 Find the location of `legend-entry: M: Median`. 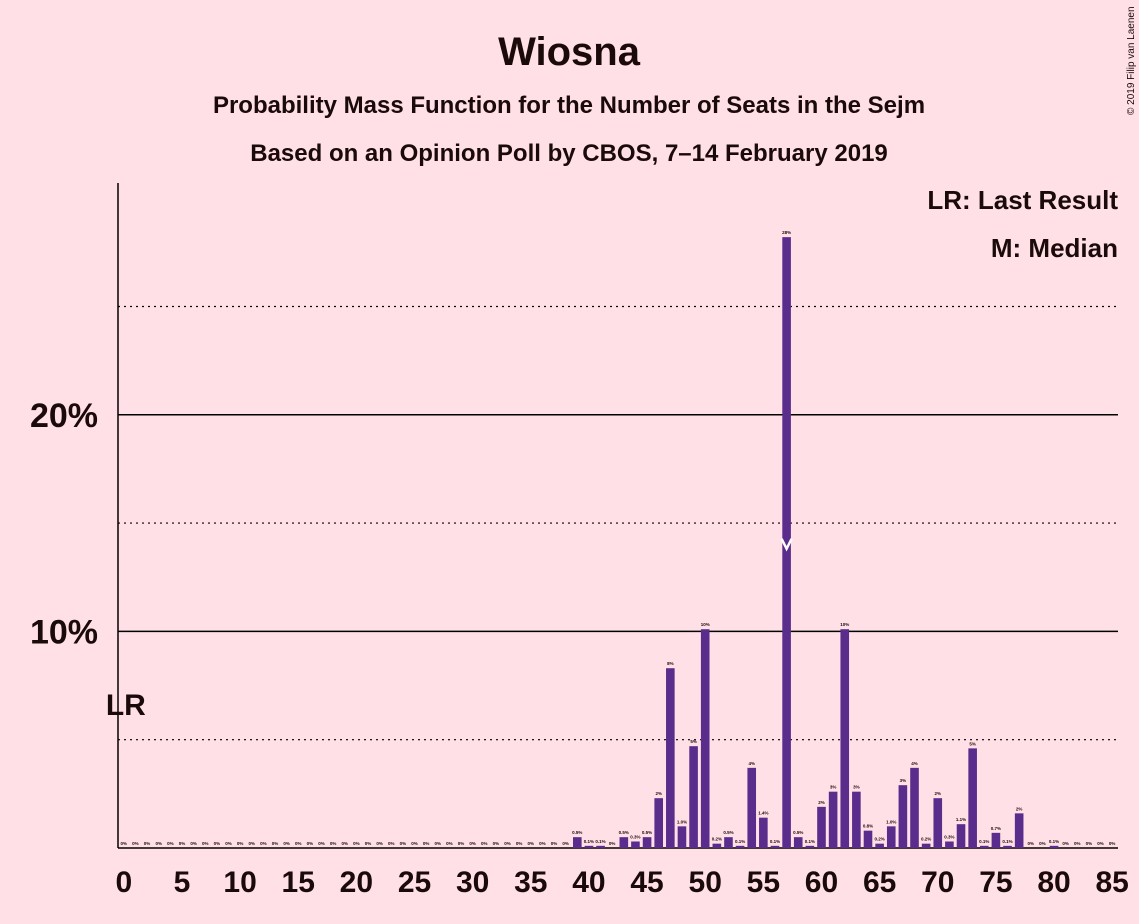

legend-entry: M: Median is located at coordinates (1054, 248).